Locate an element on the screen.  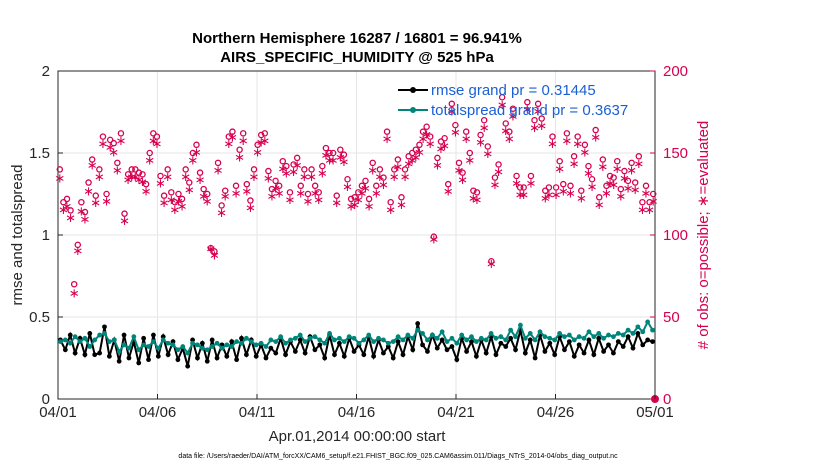
y-tick-label: 0 is located at coordinates (46, 399).